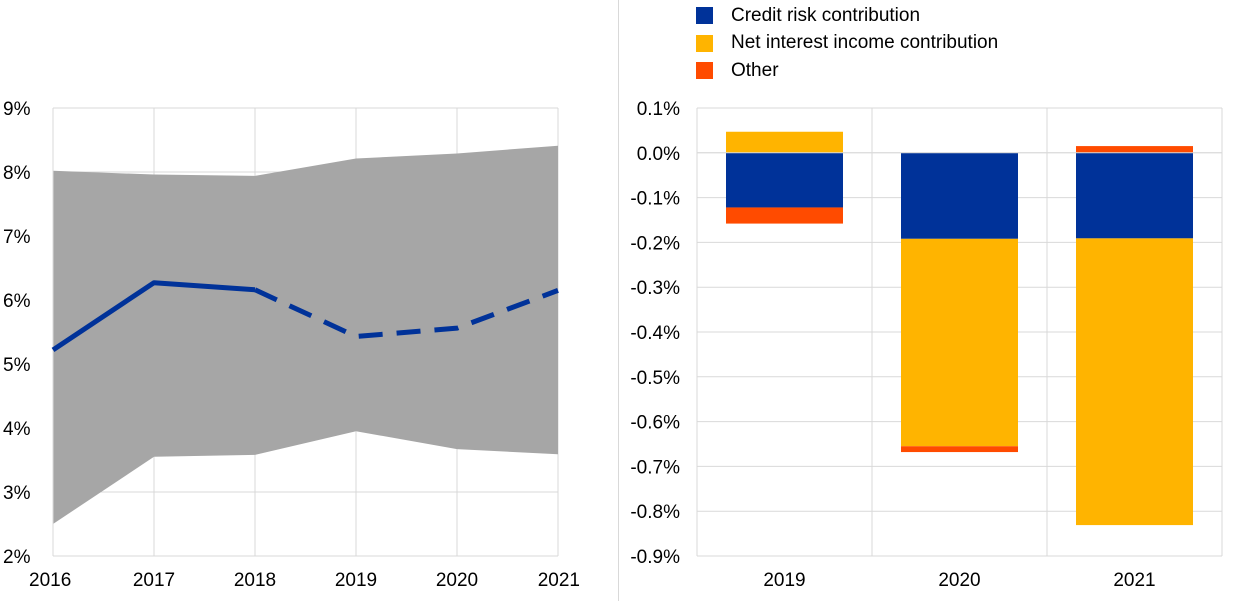  What do you see at coordinates (655, 423) in the screenshot?
I see `bar-y-tick-label-7: -0.6%` at bounding box center [655, 423].